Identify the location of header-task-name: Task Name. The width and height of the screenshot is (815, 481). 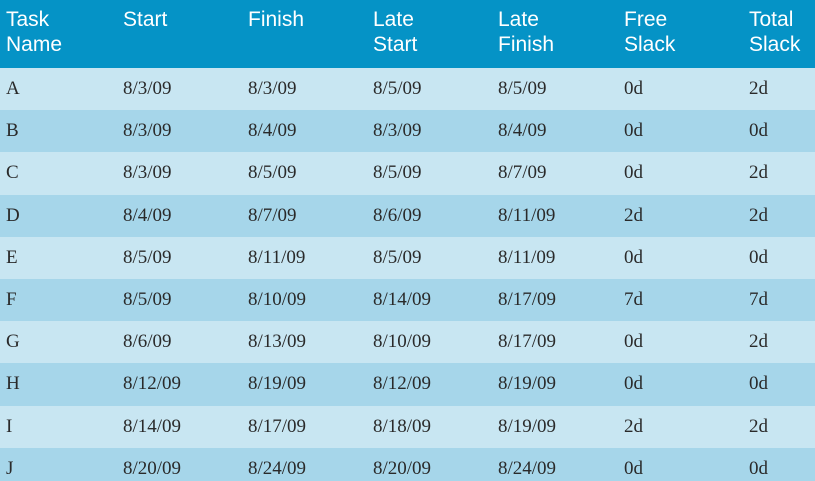
(34, 32).